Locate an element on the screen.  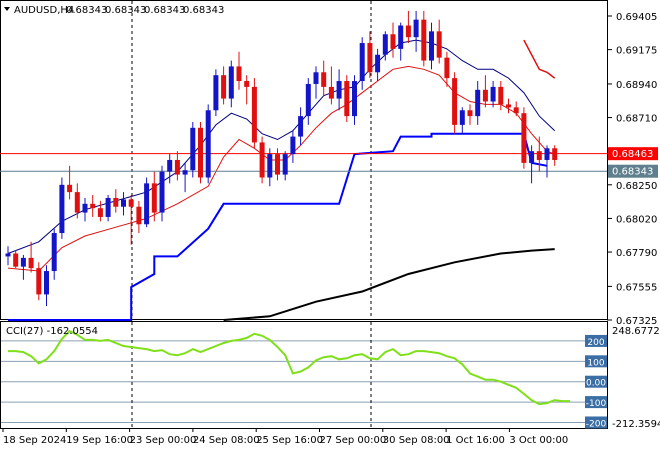
time-axis-label: 3 Oct 00:00 is located at coordinates (538, 440).